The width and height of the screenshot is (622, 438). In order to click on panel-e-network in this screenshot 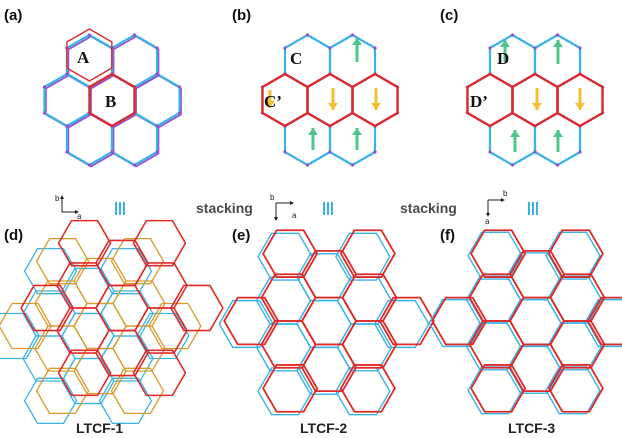, I will do `click(326, 322)`.